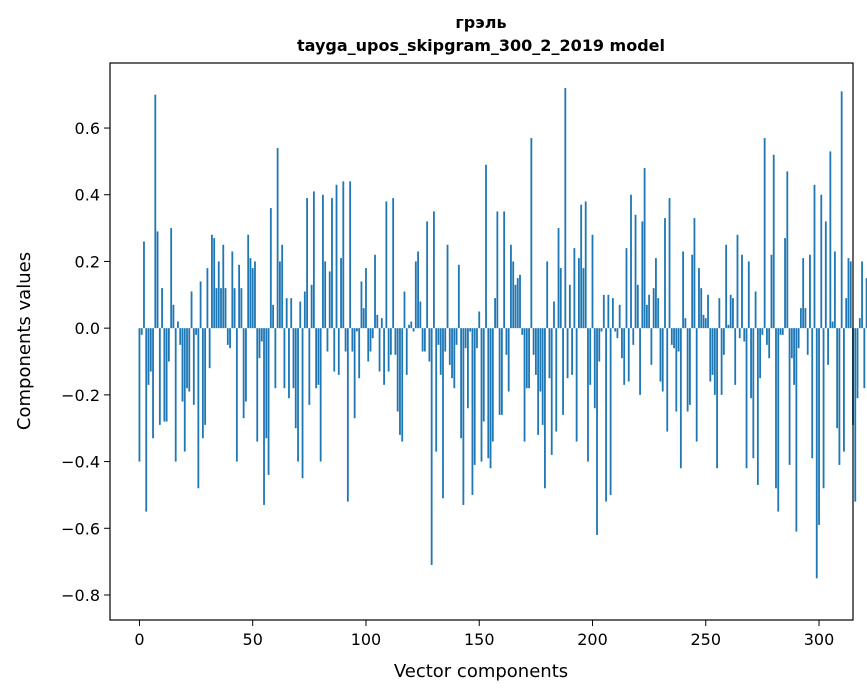 This screenshot has height=696, width=867. Describe the element at coordinates (80, 528) in the screenshot. I see `y-tick-label: −0.6` at that location.